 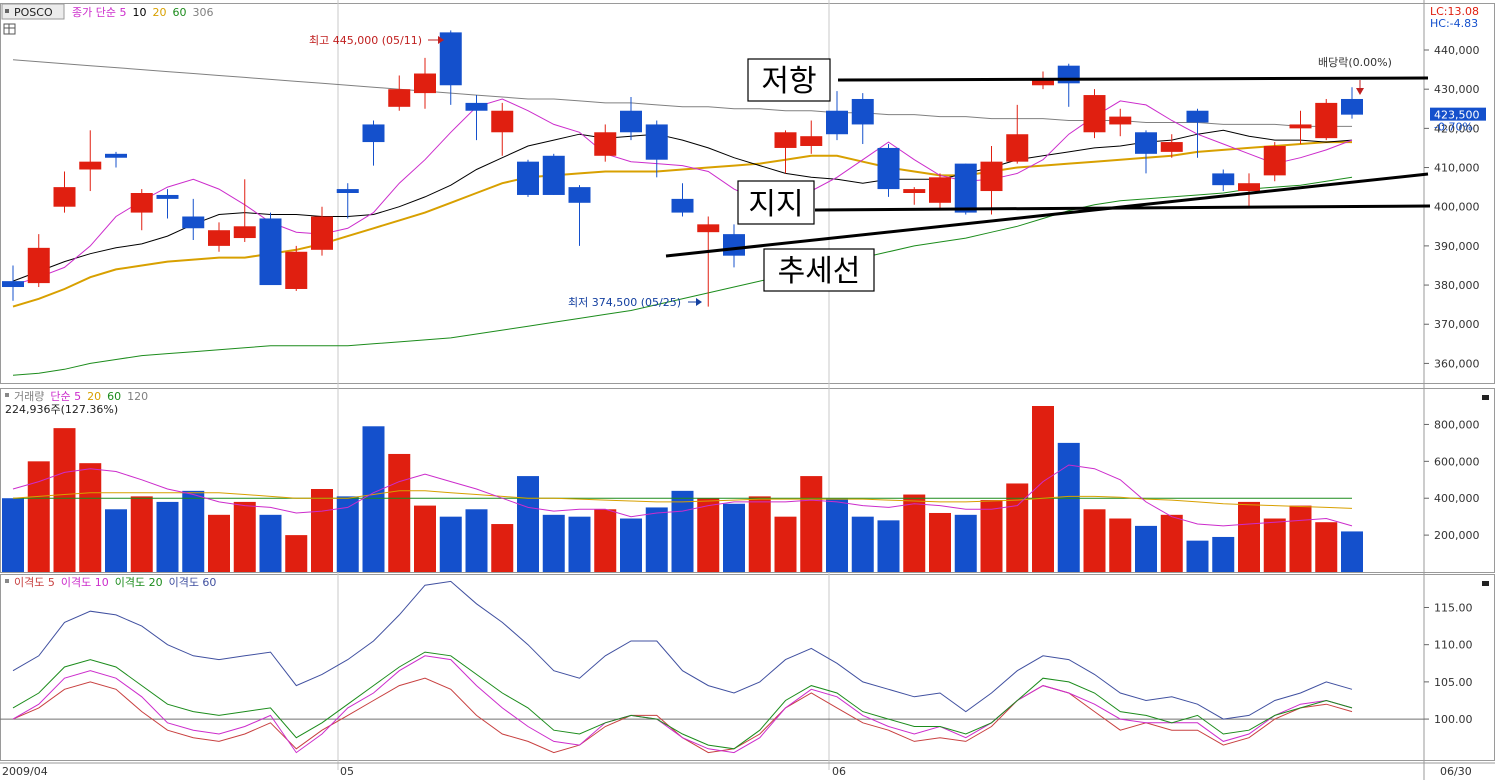 I want to click on resistance-line, so click(x=1133, y=79).